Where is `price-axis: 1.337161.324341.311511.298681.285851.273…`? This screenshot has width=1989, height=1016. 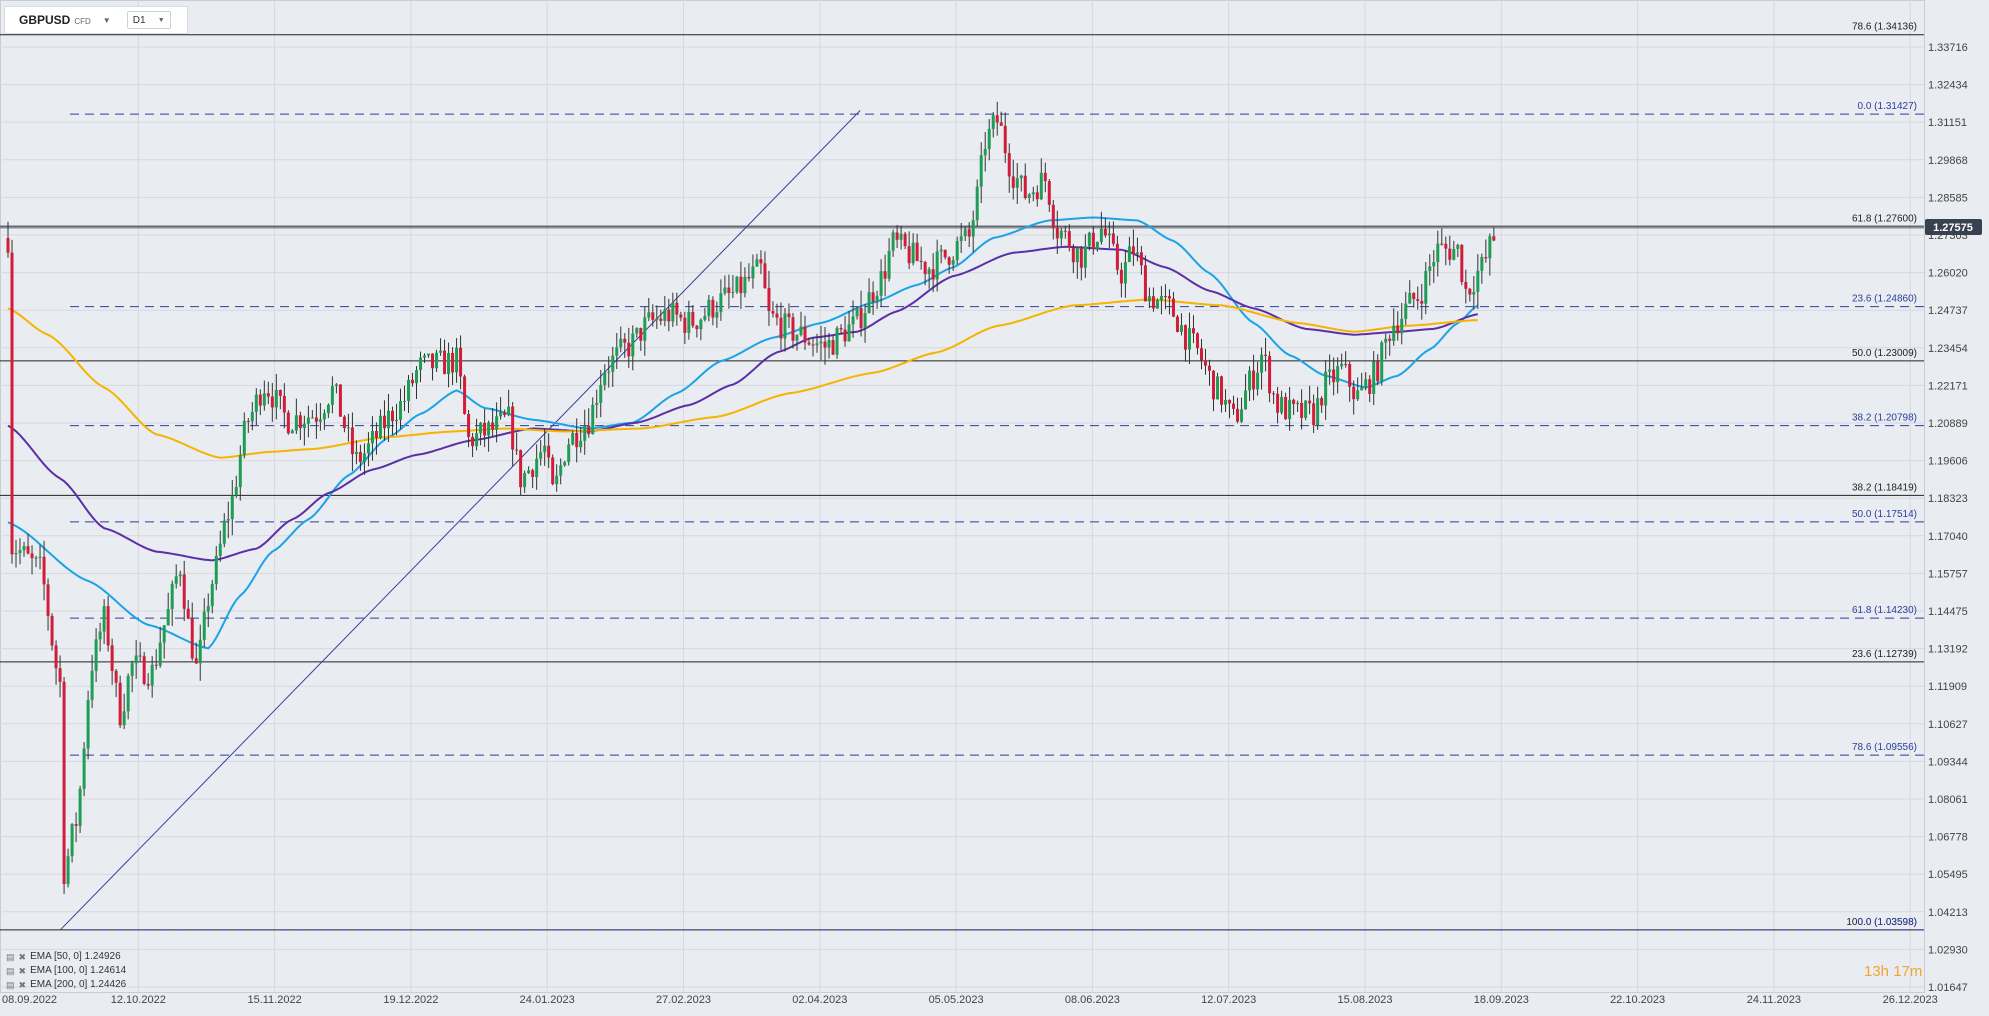
price-axis: 1.337161.324341.311511.298681.285851.273… is located at coordinates (1953, 518).